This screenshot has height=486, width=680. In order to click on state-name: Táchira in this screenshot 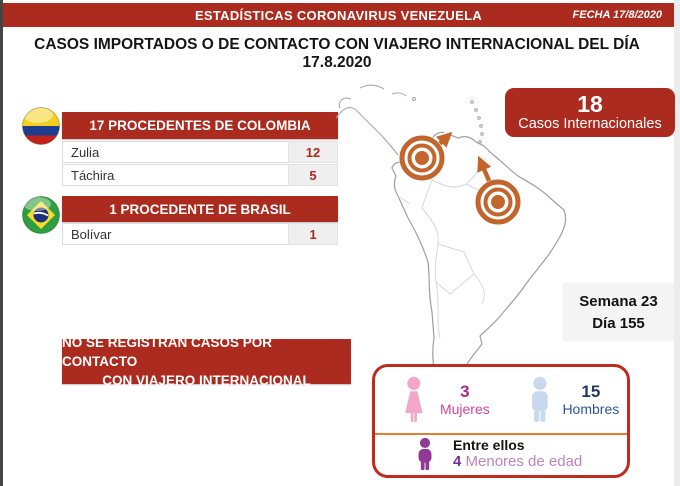, I will do `click(175, 175)`.